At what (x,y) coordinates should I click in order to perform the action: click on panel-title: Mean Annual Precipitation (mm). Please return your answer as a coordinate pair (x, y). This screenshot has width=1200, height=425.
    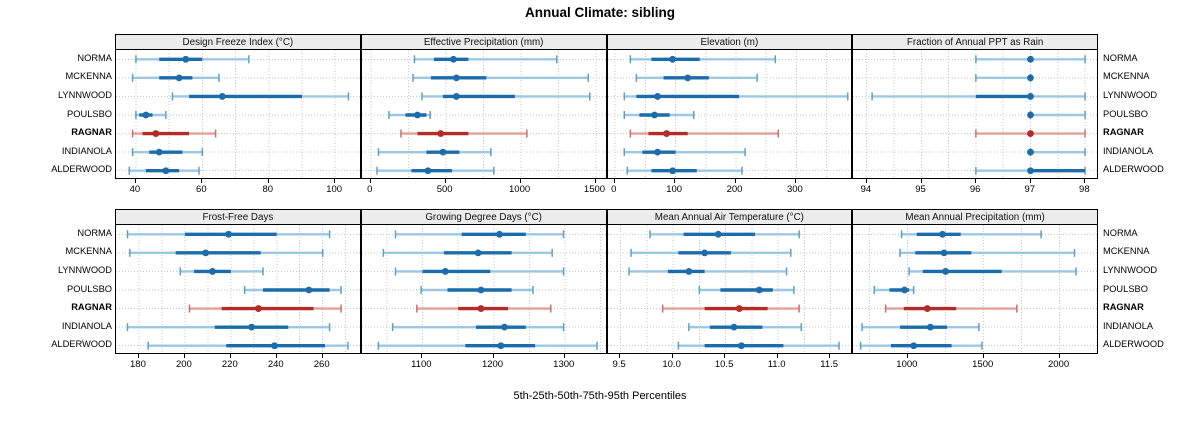
    Looking at the image, I should click on (975, 217).